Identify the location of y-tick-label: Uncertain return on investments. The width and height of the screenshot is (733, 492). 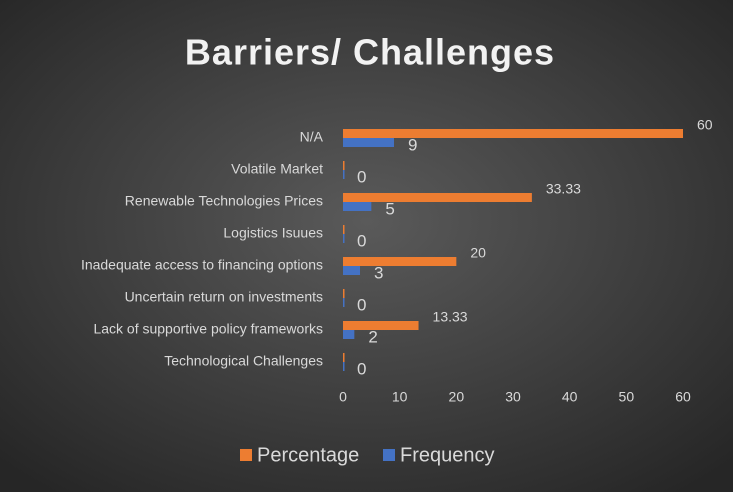
(224, 297).